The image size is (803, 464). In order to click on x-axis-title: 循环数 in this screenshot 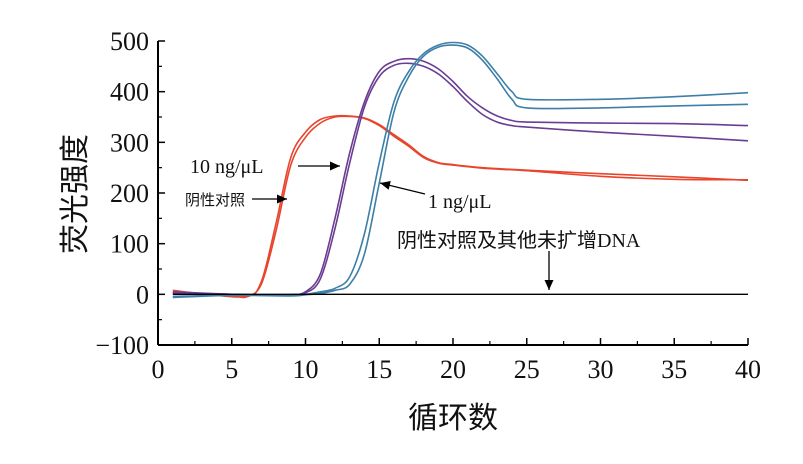, I will do `click(453, 418)`.